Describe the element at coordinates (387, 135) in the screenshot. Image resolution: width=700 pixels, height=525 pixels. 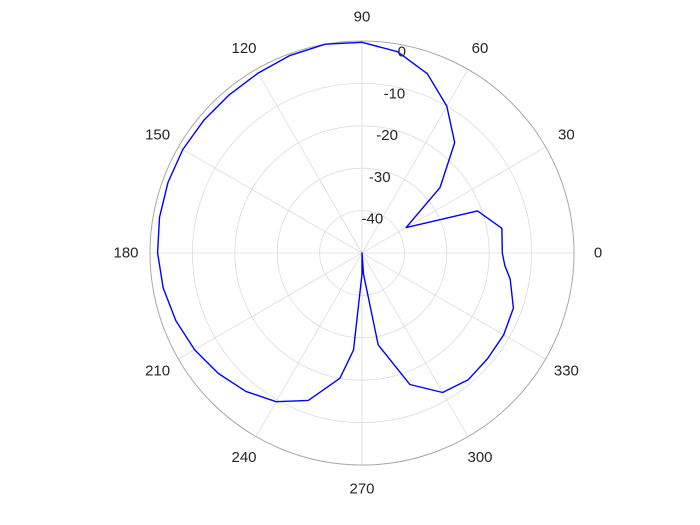
I see `r-tick-label: -20` at that location.